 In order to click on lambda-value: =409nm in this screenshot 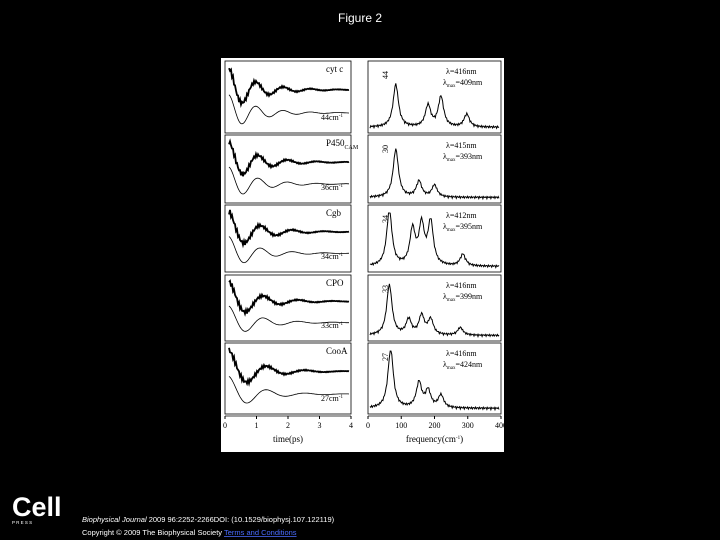, I will do `click(470, 82)`.